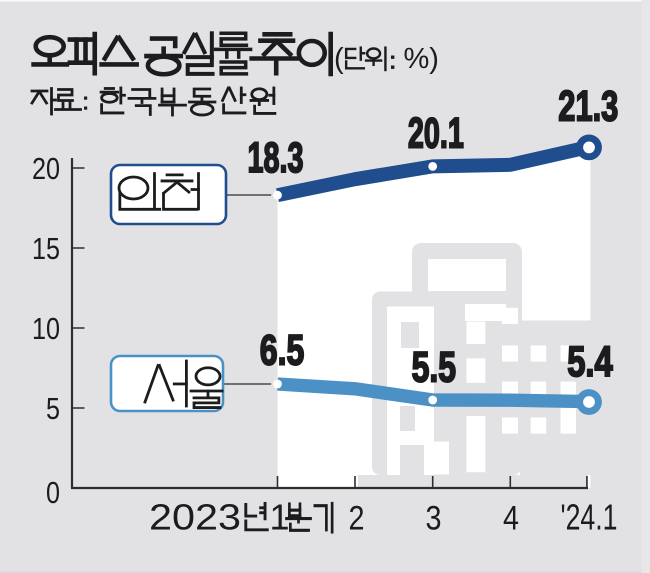 Image resolution: width=650 pixels, height=573 pixels. What do you see at coordinates (434, 519) in the screenshot?
I see `svg-text: 3` at bounding box center [434, 519].